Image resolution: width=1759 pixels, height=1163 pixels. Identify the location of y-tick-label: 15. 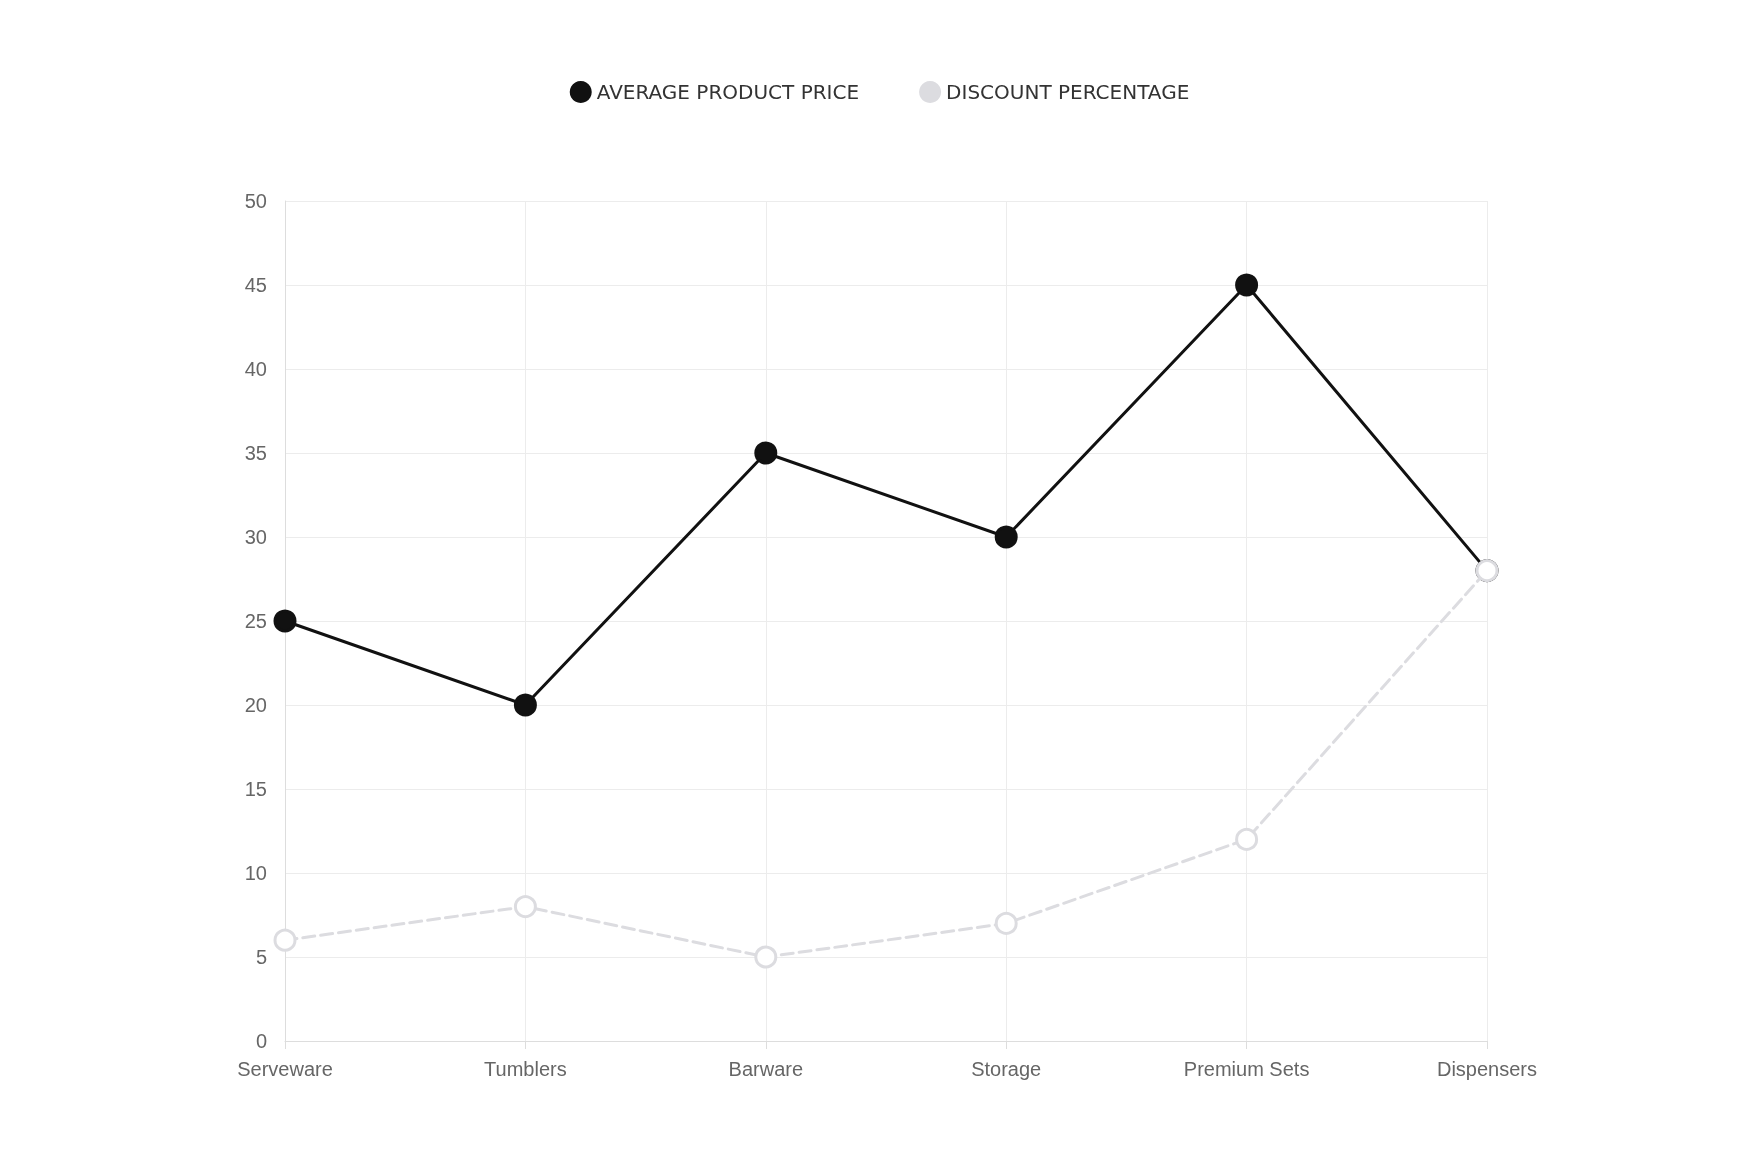
(255, 789).